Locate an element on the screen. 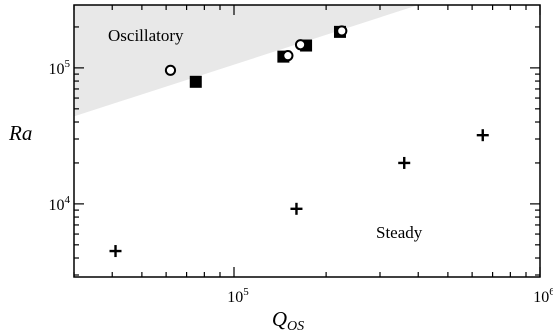 The height and width of the screenshot is (333, 553). x-tick-label-1e6: 10⁶ is located at coordinates (543, 296).